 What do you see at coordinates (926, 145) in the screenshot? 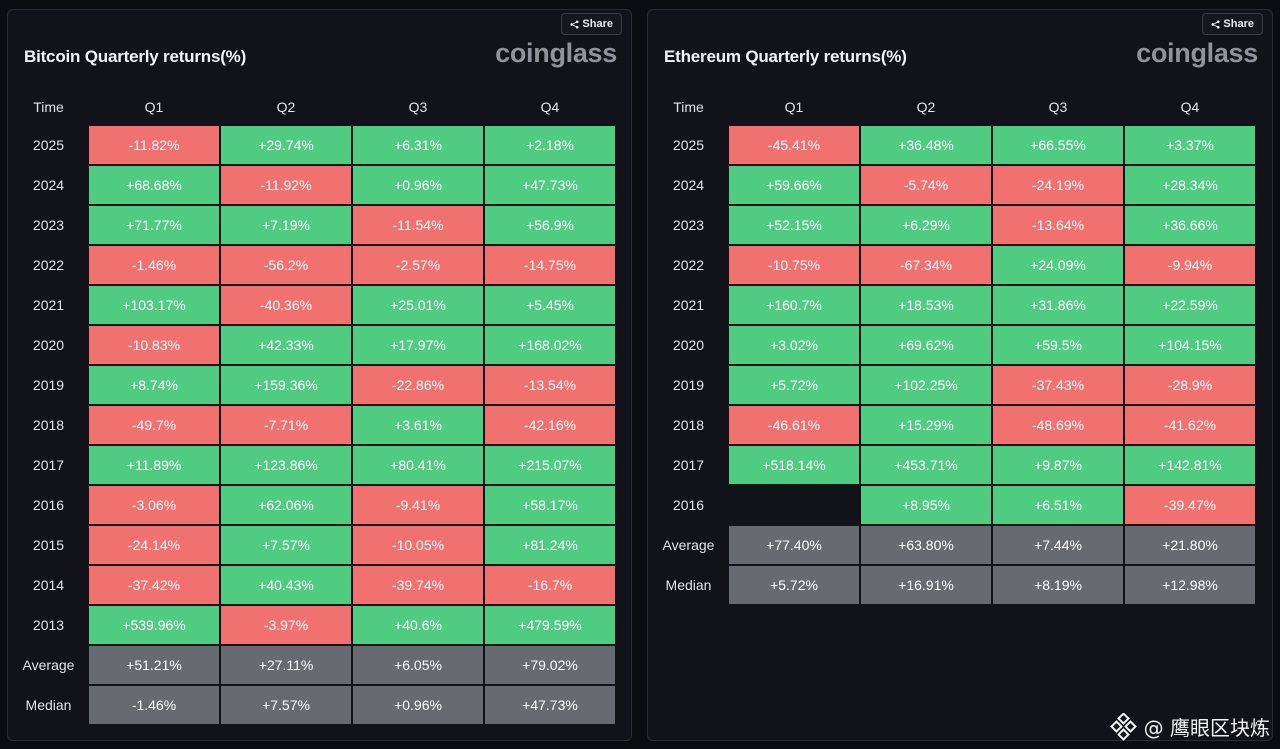
I see `return-cell: +36.48%` at bounding box center [926, 145].